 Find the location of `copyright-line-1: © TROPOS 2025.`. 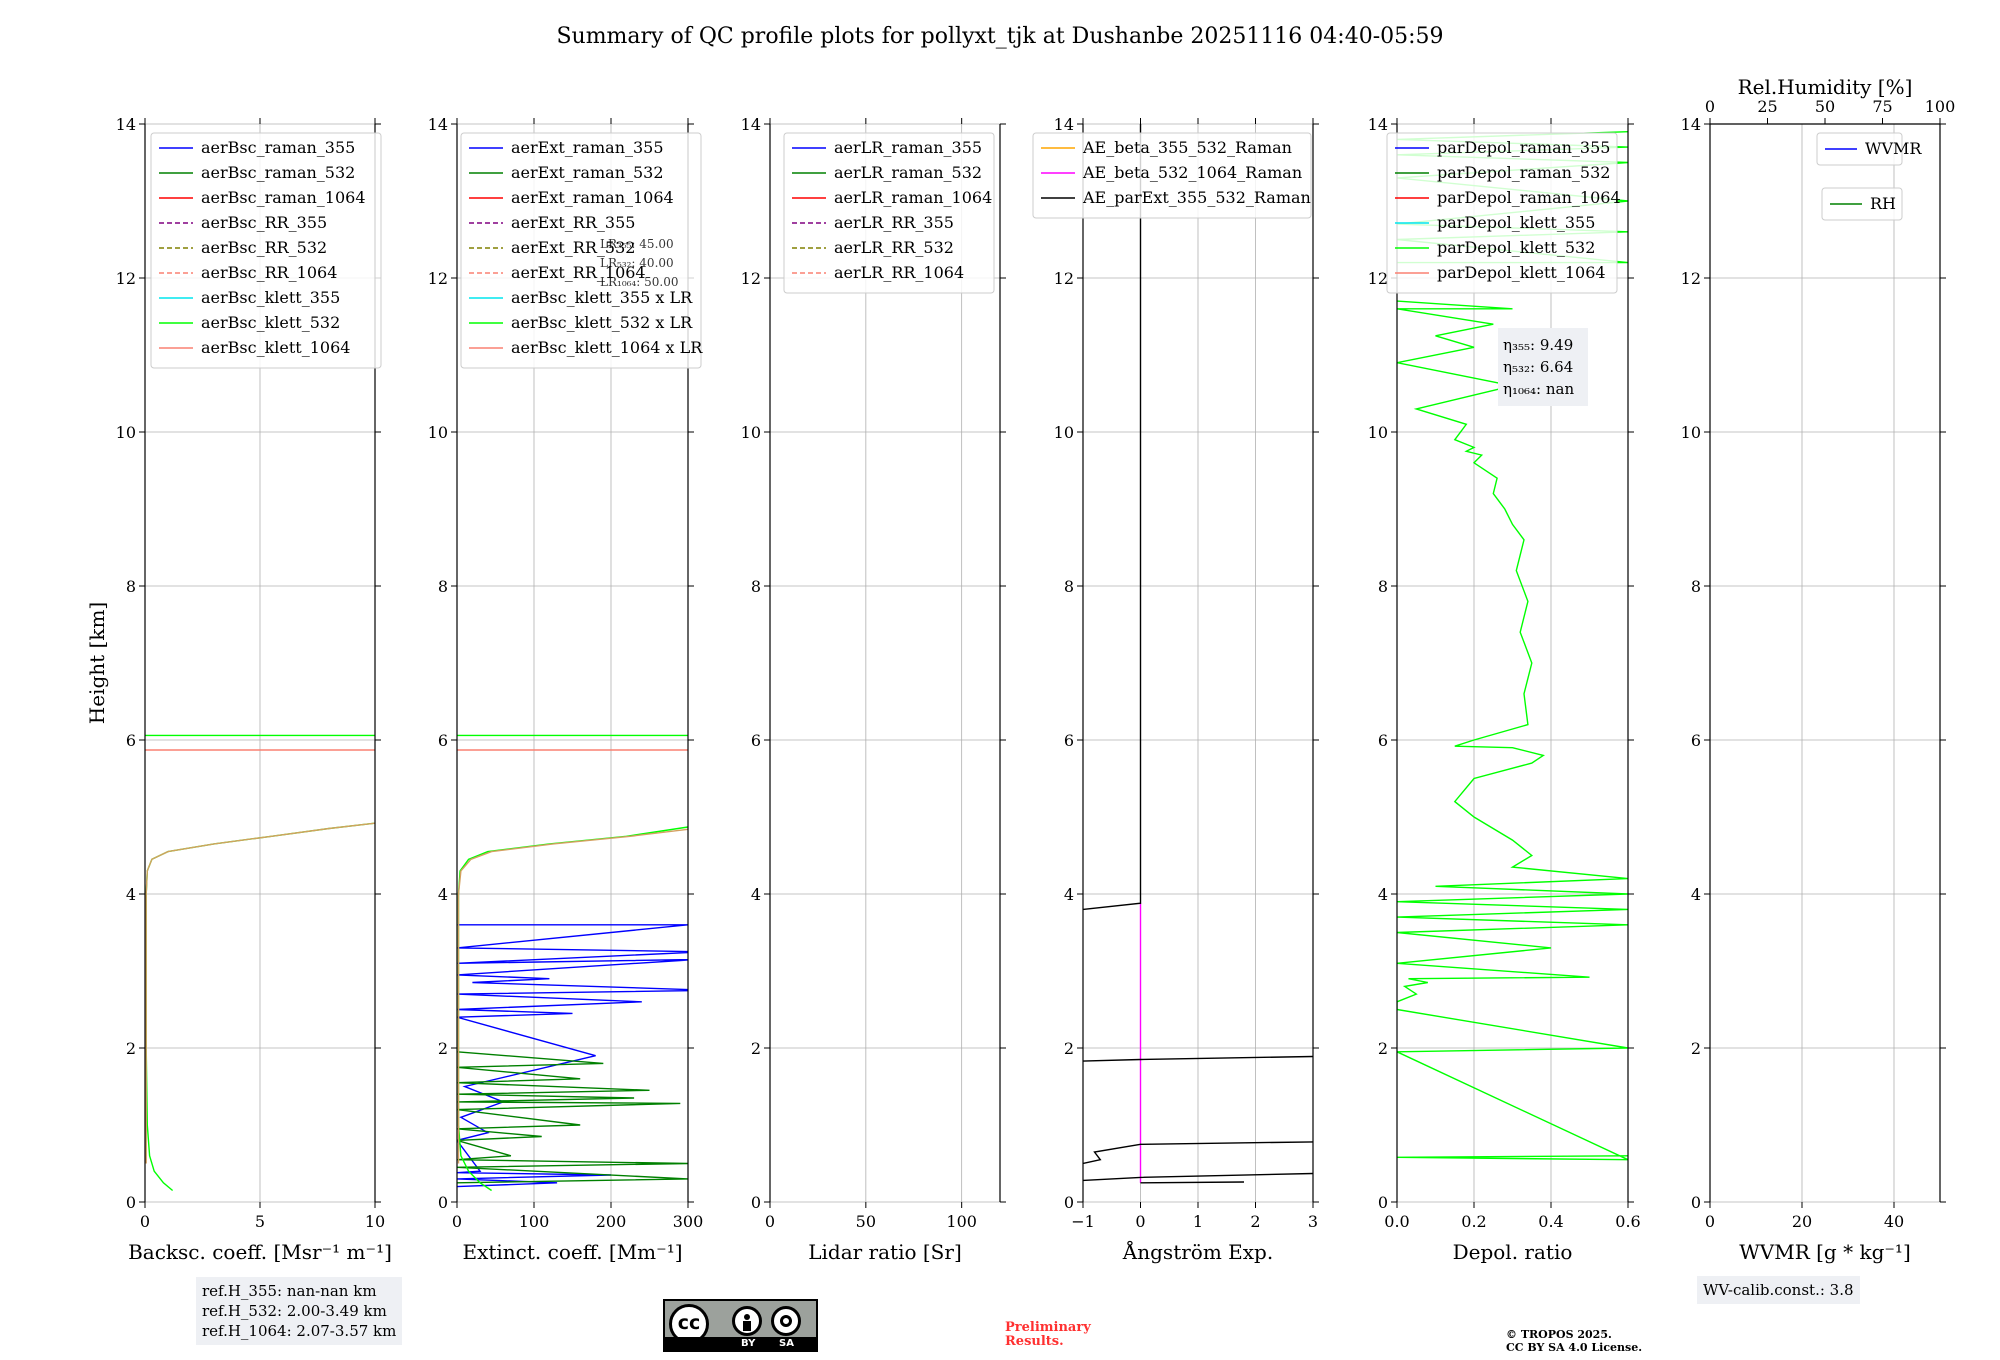

copyright-line-1: © TROPOS 2025. is located at coordinates (1559, 1334).